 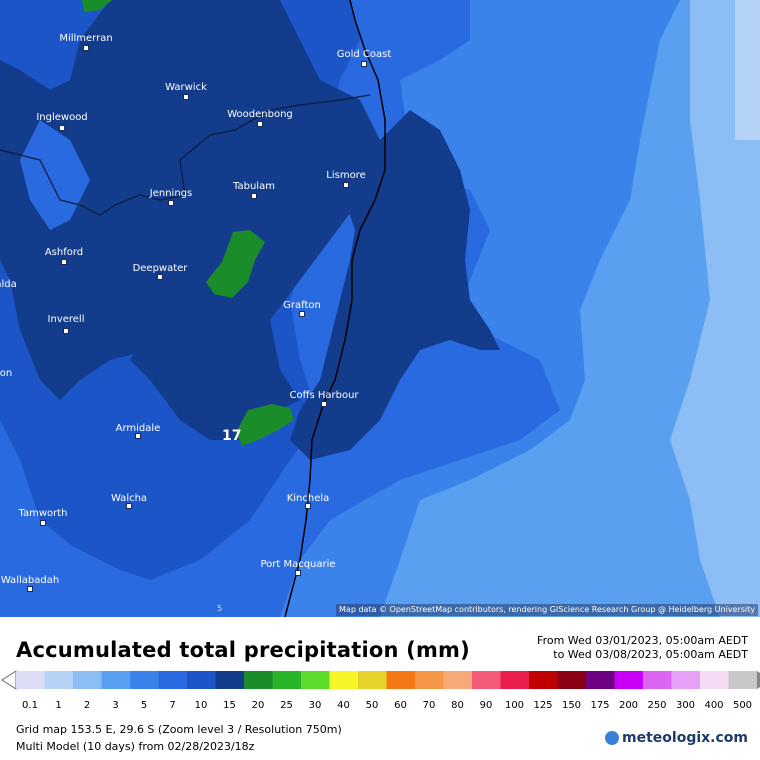 What do you see at coordinates (115, 705) in the screenshot?
I see `legend-tick-label: 3` at bounding box center [115, 705].